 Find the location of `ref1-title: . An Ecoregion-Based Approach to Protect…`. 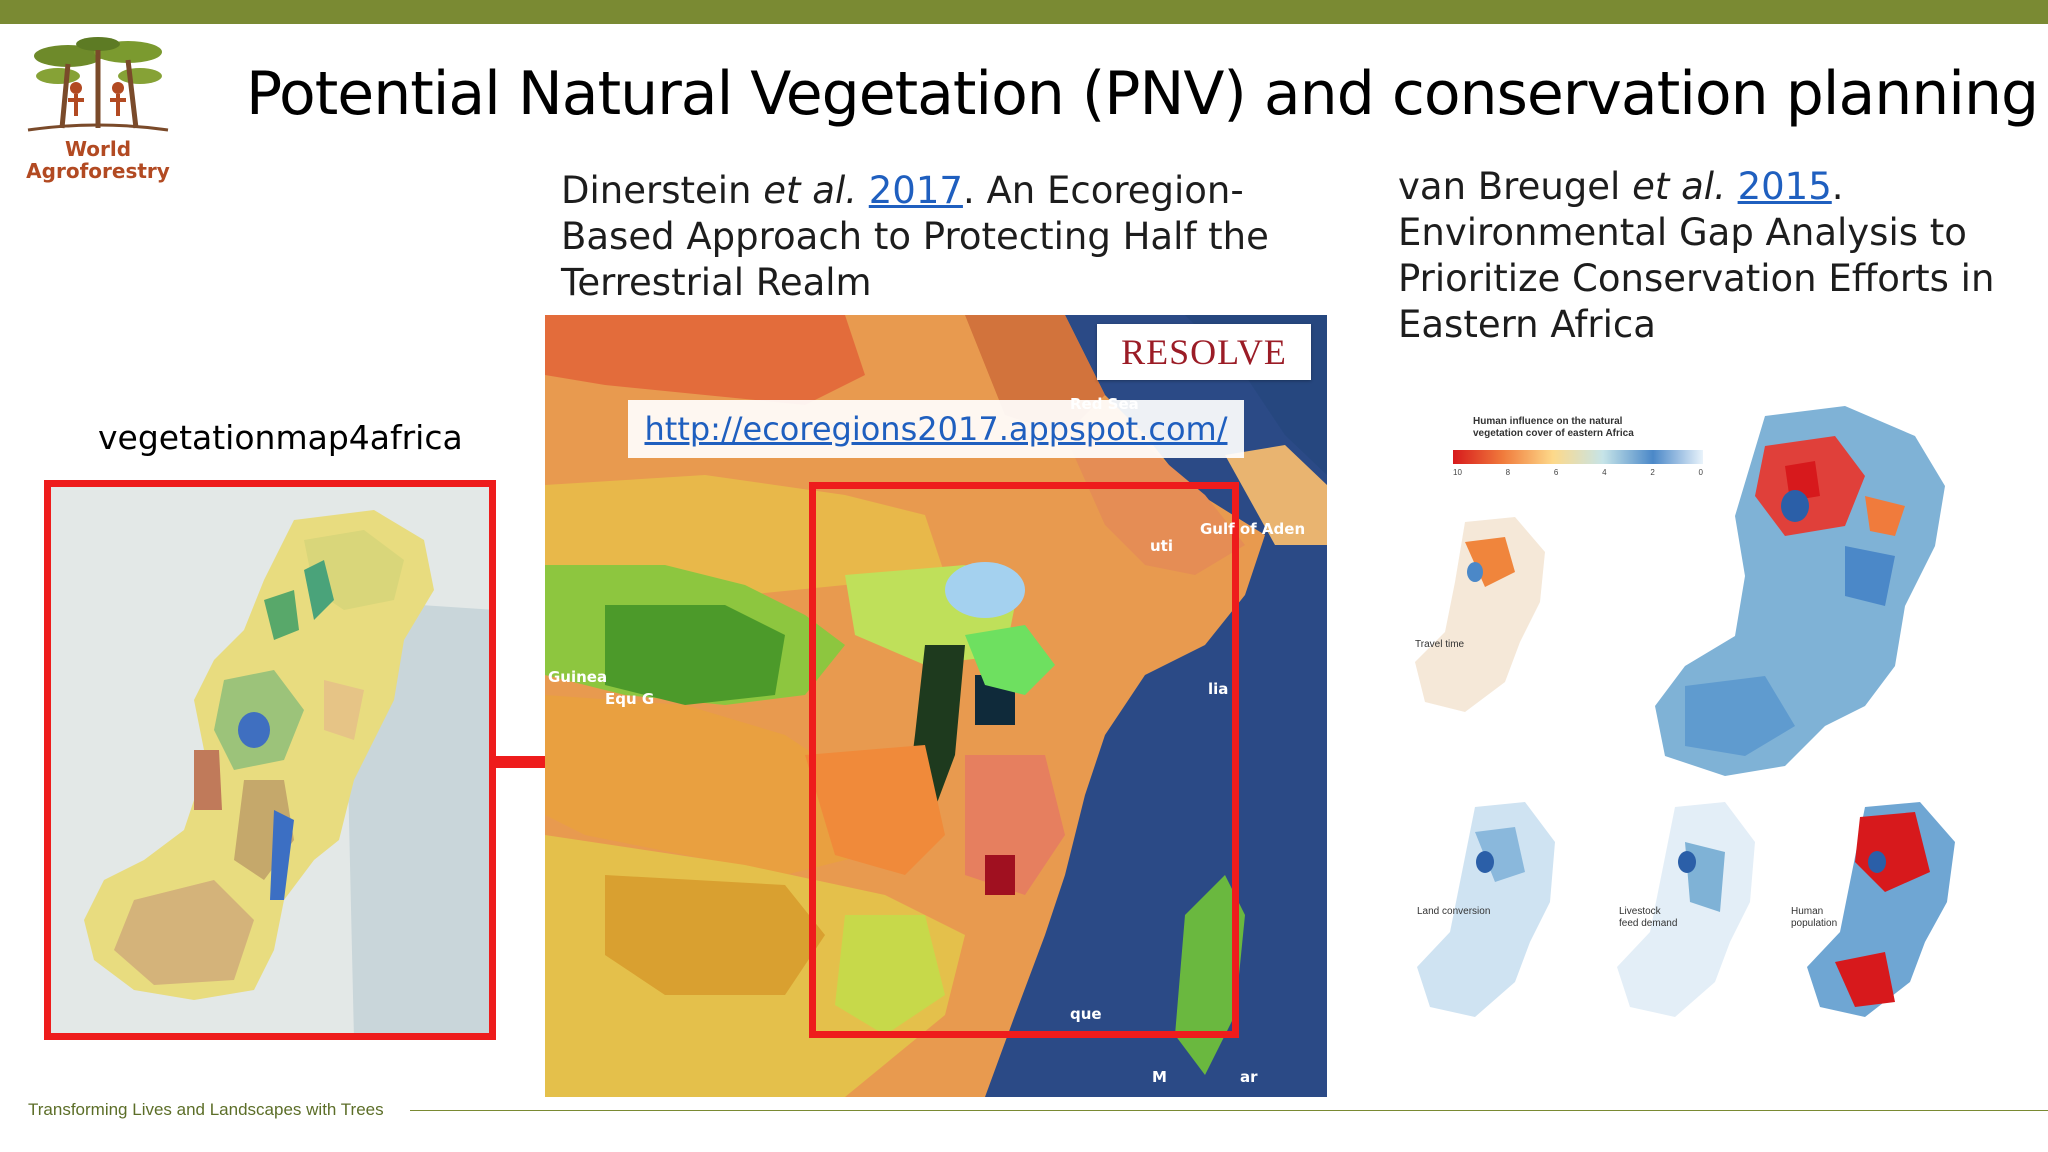

ref1-title: . An Ecoregion-Based Approach to Protect… is located at coordinates (915, 236).